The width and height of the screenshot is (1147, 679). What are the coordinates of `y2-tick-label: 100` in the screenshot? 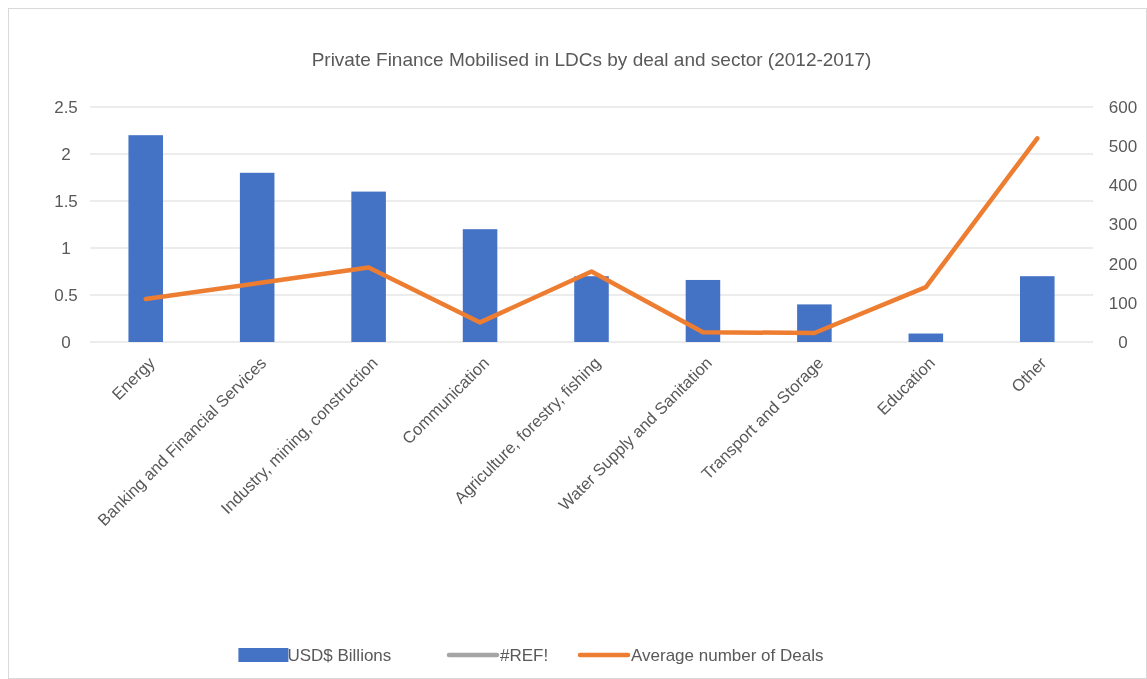 It's located at (1123, 303).